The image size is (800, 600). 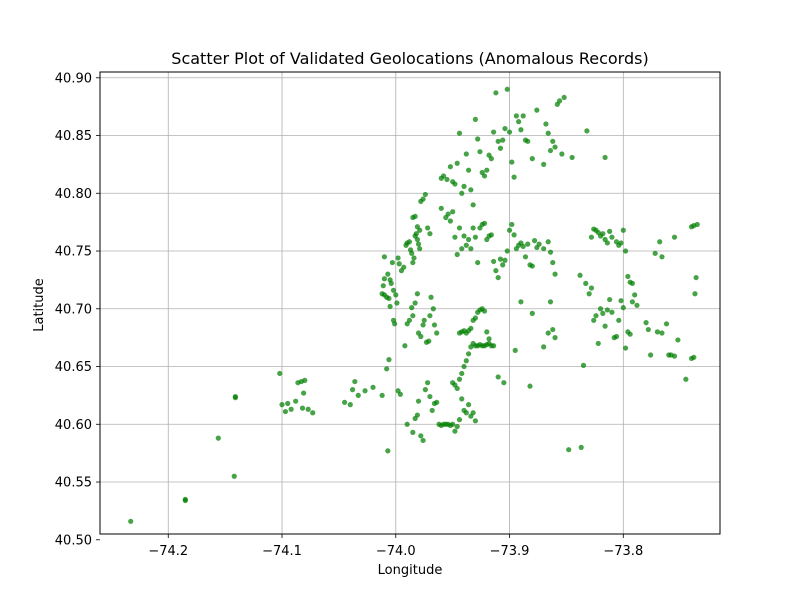 I want to click on y-tick-label: 40.85, so click(x=73, y=136).